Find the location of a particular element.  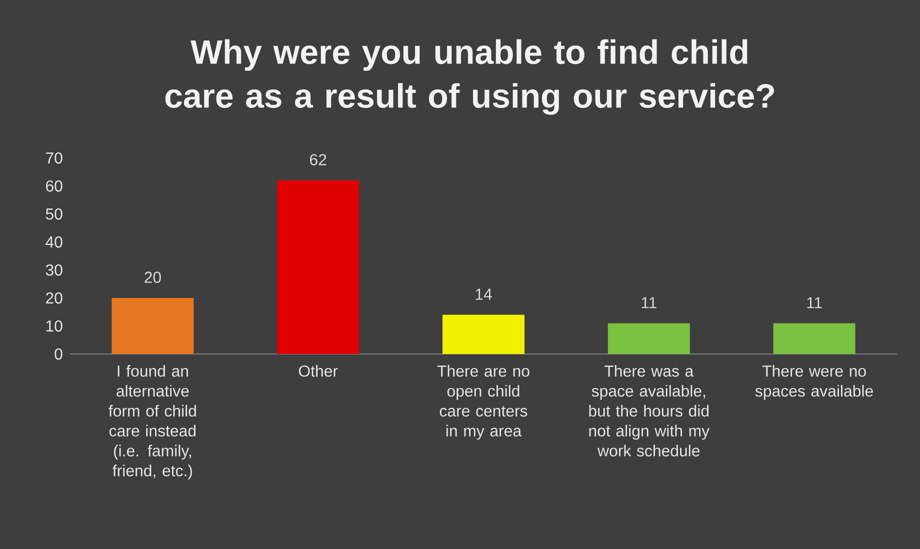

x-tick-label: There are no open child care centers in my area is located at coordinates (483, 402).